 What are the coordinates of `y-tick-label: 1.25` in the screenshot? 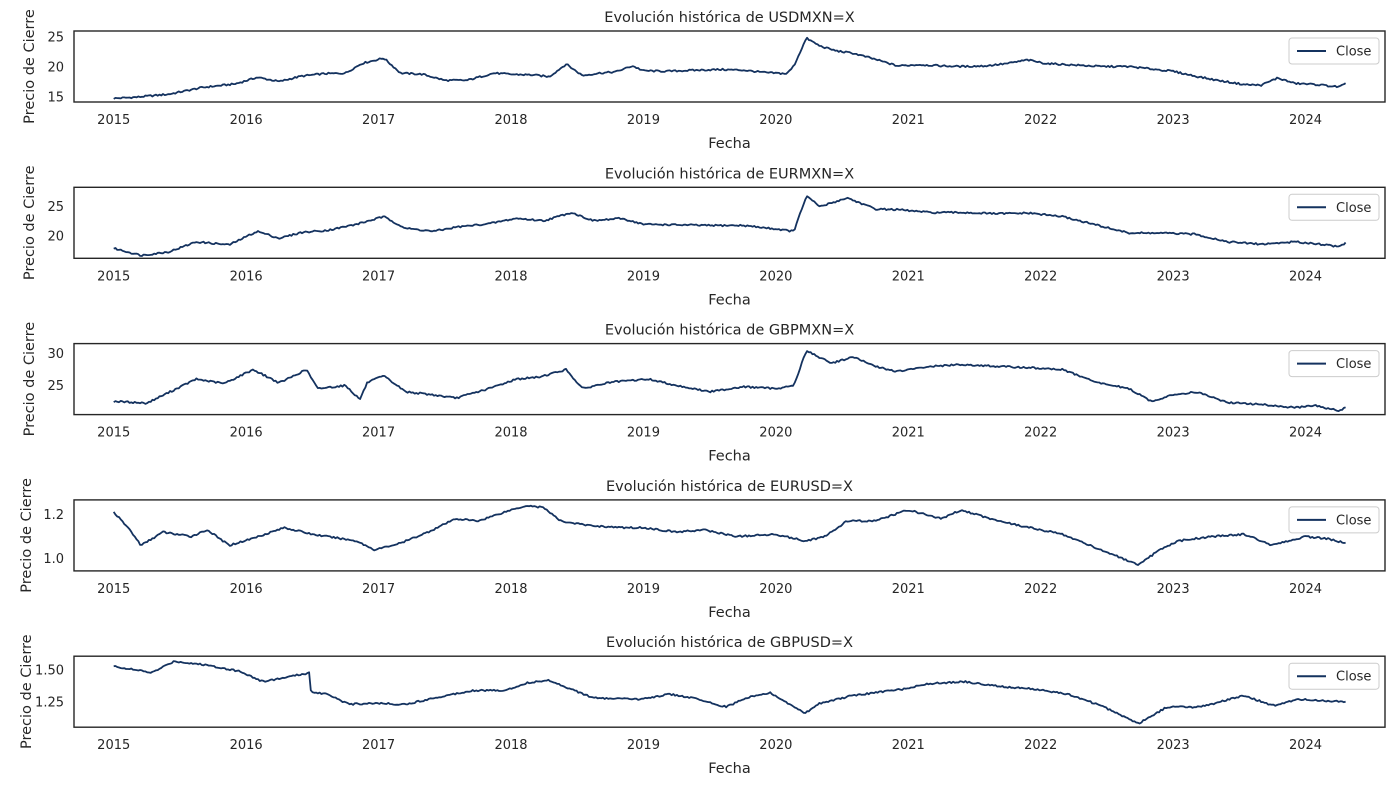 It's located at (49, 702).